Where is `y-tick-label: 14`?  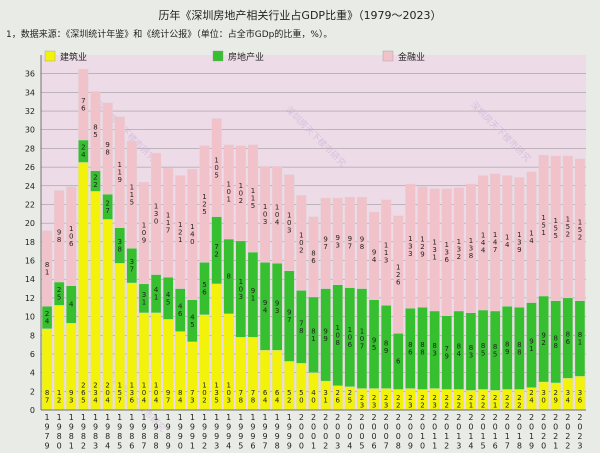 y-tick-label: 14 is located at coordinates (30, 279).